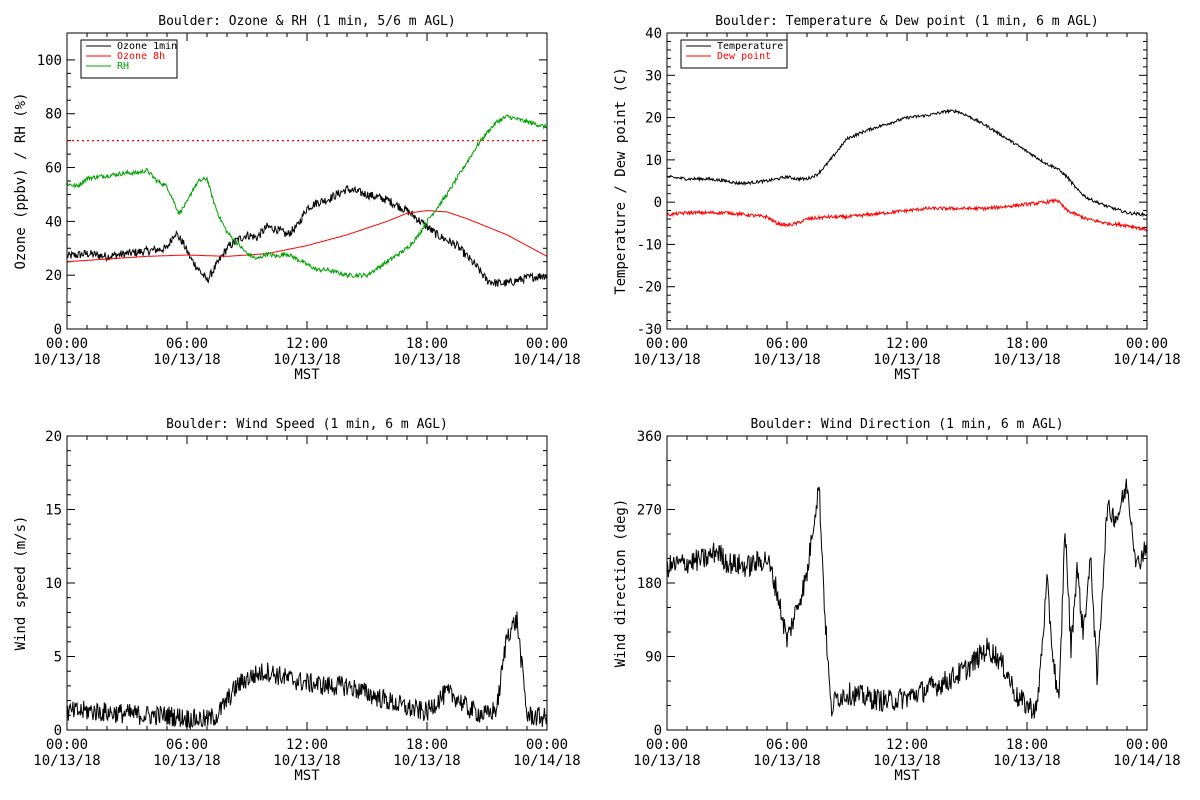 The height and width of the screenshot is (800, 1200). What do you see at coordinates (649, 437) in the screenshot?
I see `y-tick-label: 360` at bounding box center [649, 437].